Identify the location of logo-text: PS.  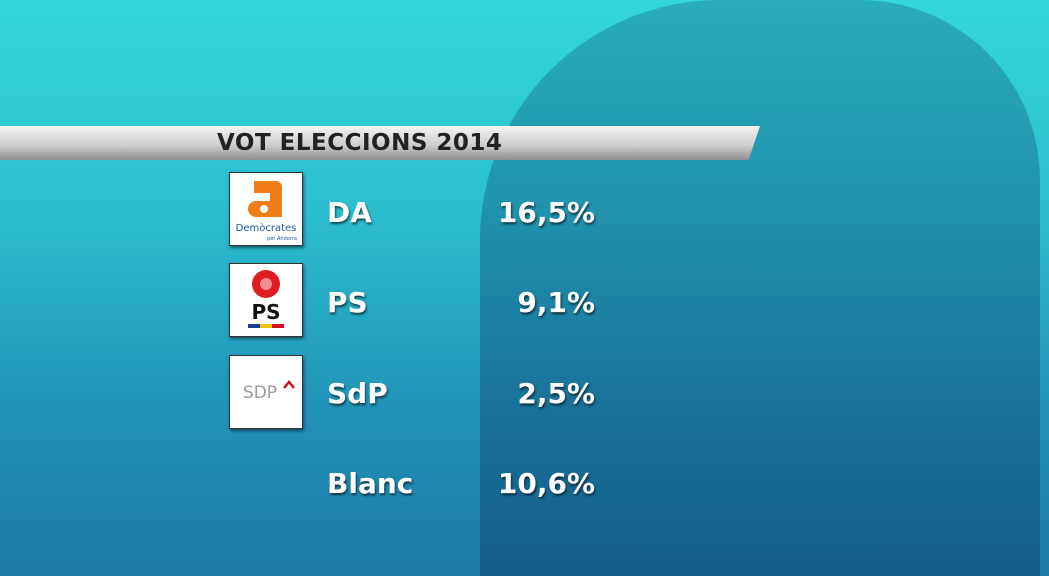
(265, 312).